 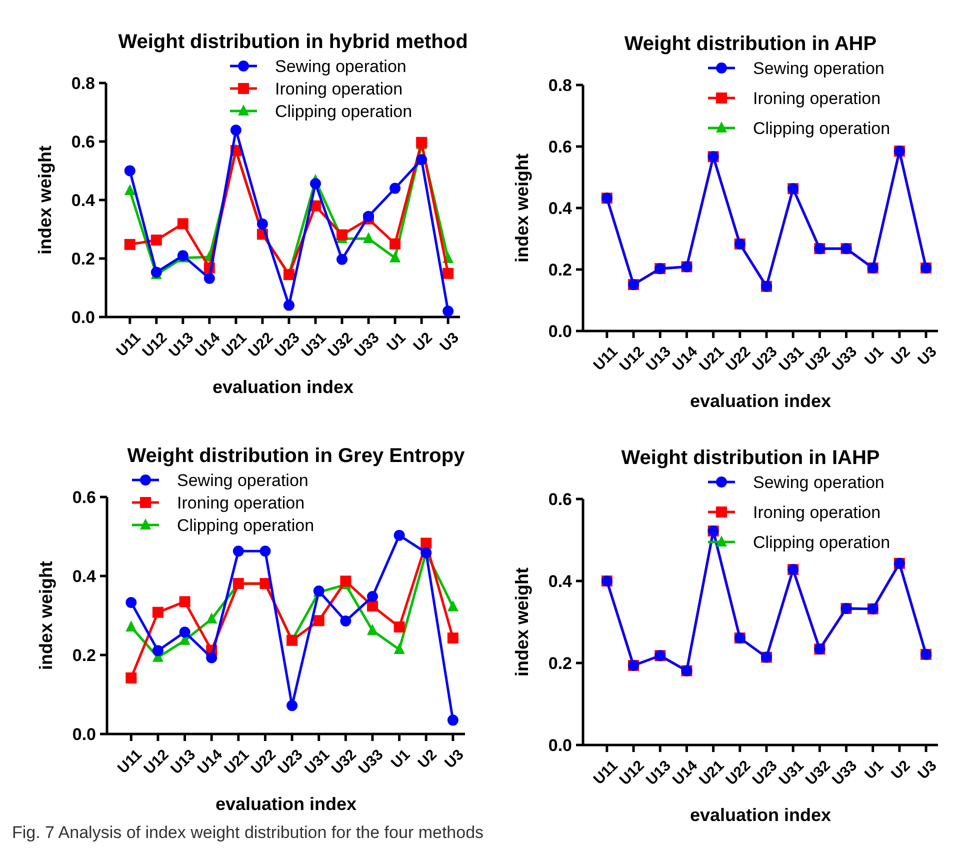 I want to click on chart-title: Weight distribution in AHP, so click(x=750, y=44).